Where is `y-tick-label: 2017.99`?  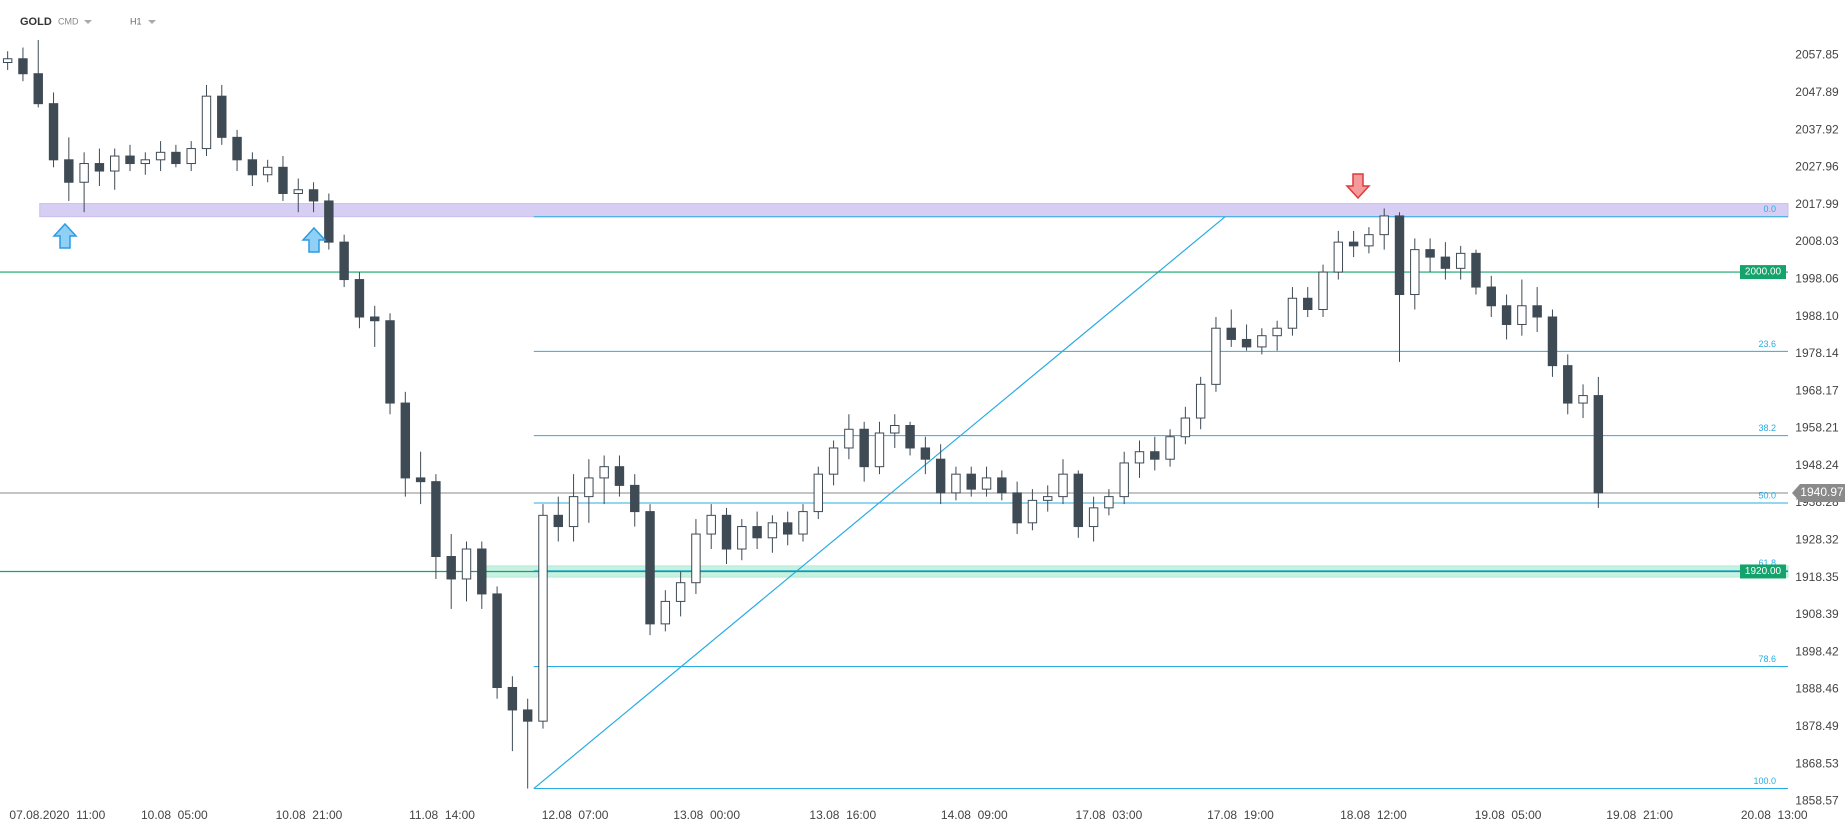
y-tick-label: 2017.99 is located at coordinates (1817, 204).